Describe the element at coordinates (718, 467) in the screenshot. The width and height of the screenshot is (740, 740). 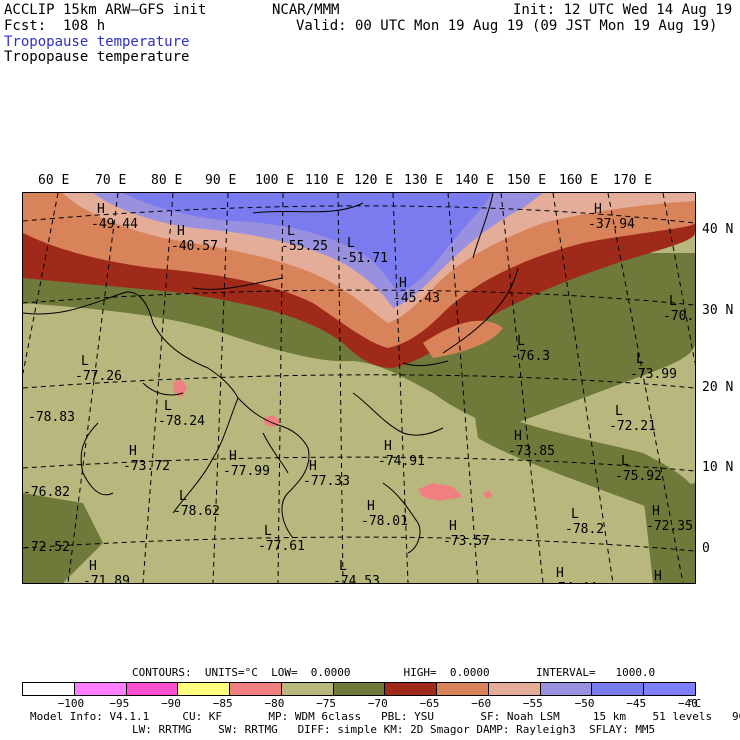
I see `latitude-label: 10 N` at that location.